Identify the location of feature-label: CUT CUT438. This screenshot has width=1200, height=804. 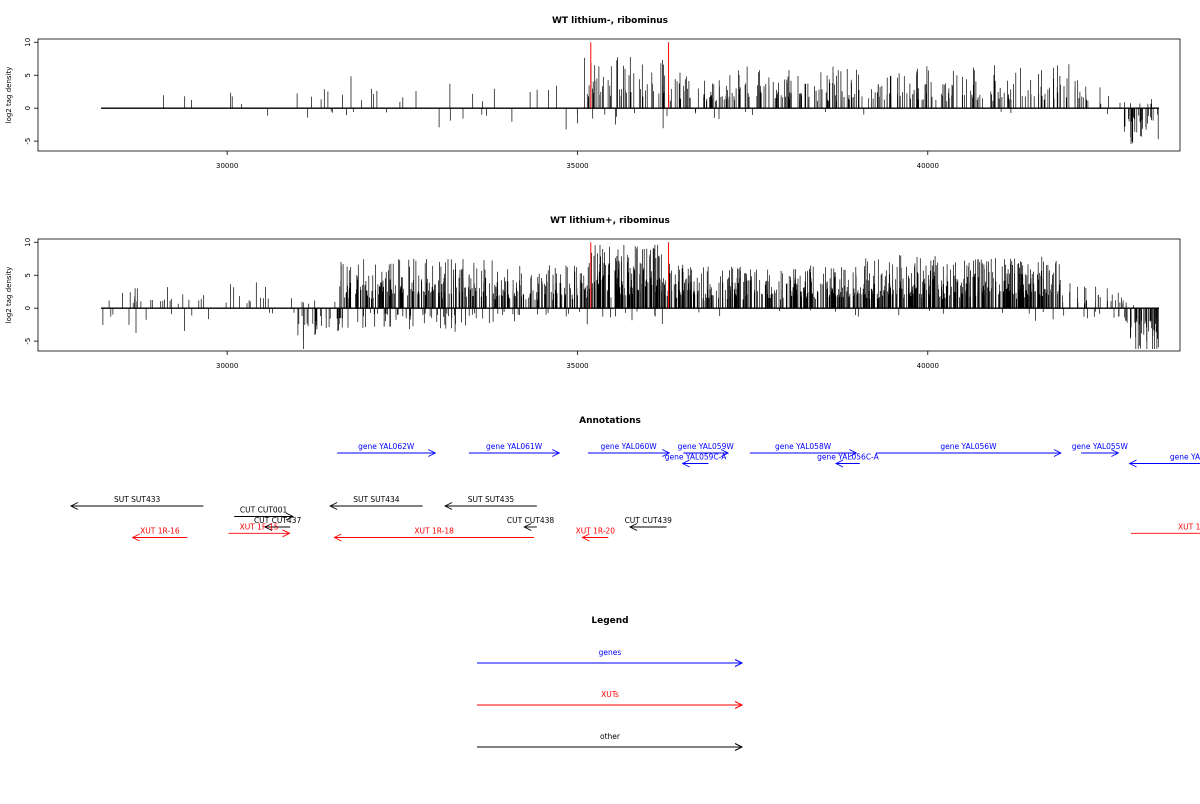
(531, 520).